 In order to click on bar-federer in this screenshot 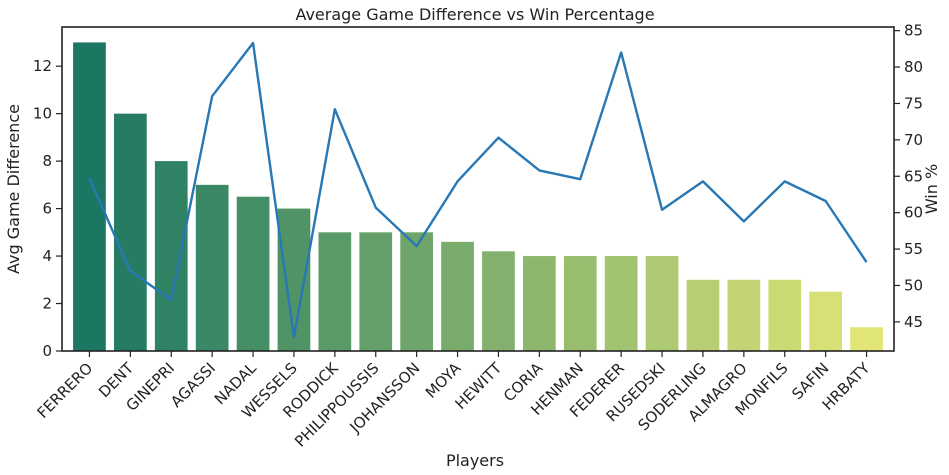, I will do `click(621, 303)`.